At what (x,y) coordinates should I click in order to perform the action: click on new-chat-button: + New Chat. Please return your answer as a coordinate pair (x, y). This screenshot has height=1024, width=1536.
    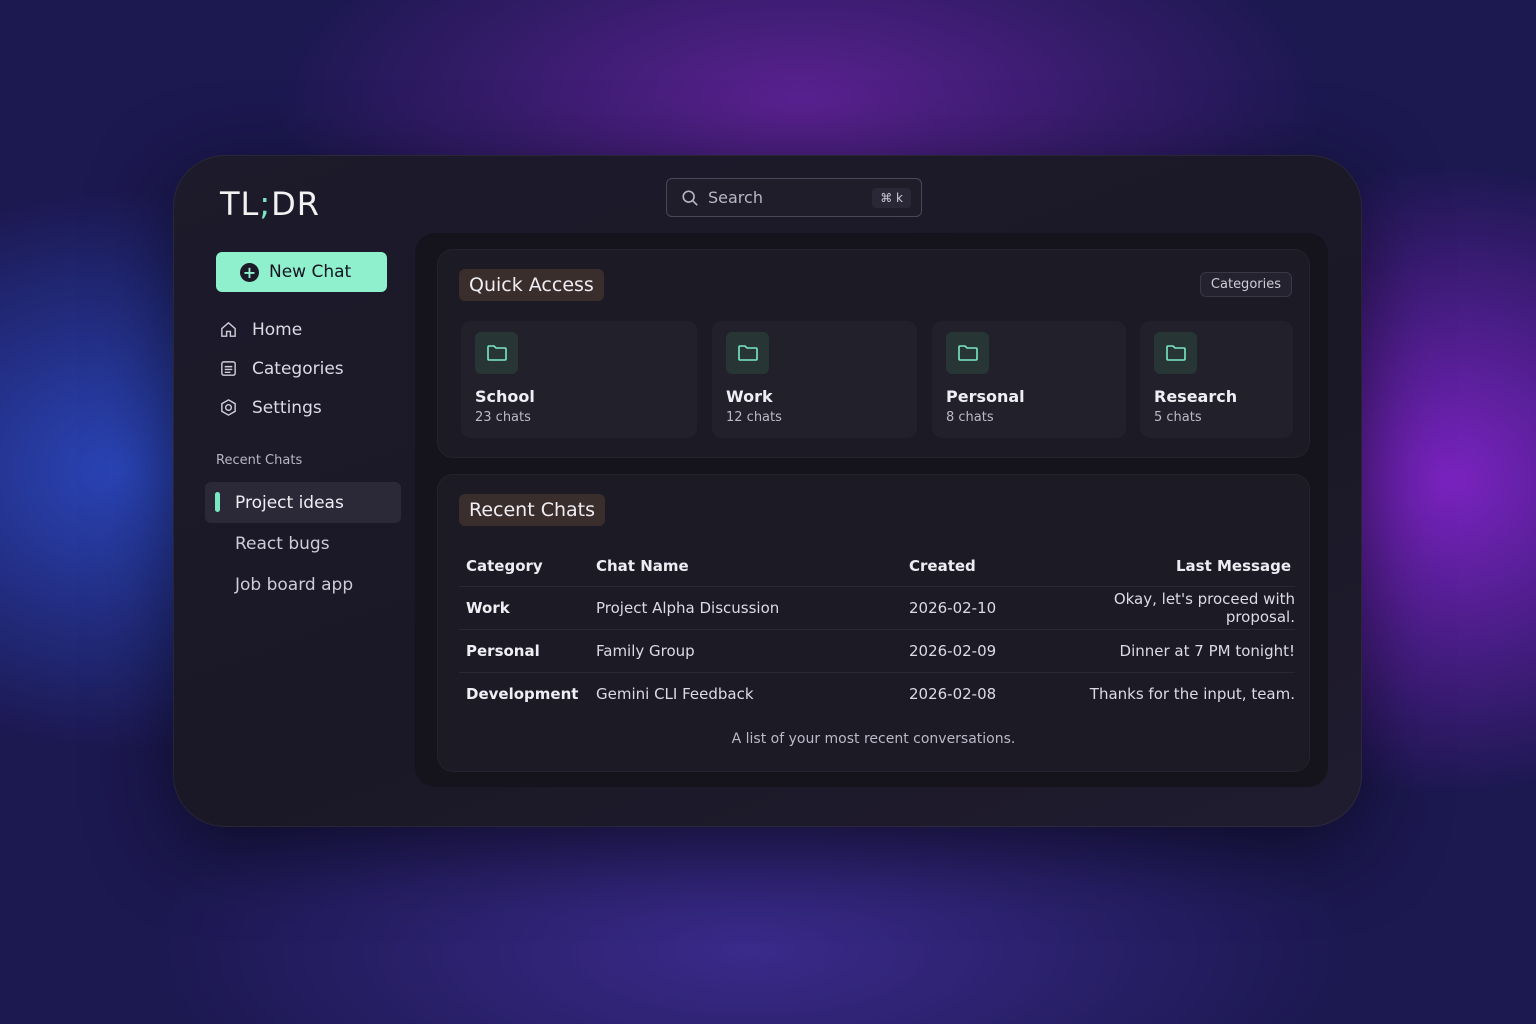
    Looking at the image, I should click on (301, 272).